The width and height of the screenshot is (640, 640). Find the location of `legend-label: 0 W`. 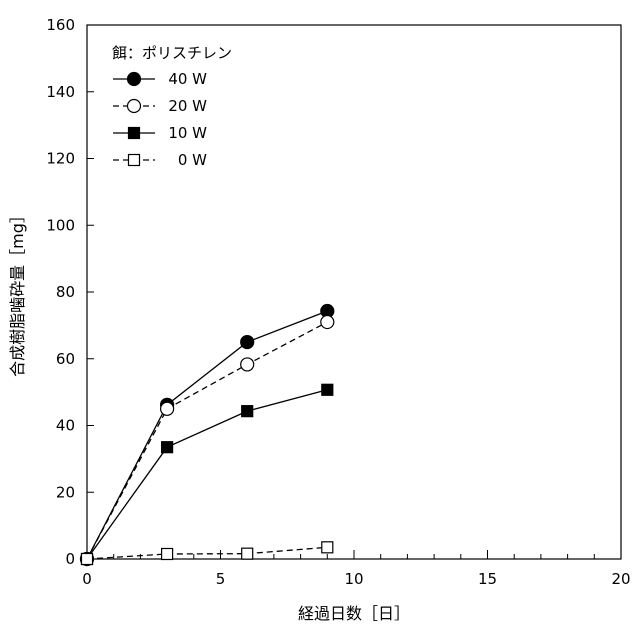

legend-label: 0 W is located at coordinates (192, 160).